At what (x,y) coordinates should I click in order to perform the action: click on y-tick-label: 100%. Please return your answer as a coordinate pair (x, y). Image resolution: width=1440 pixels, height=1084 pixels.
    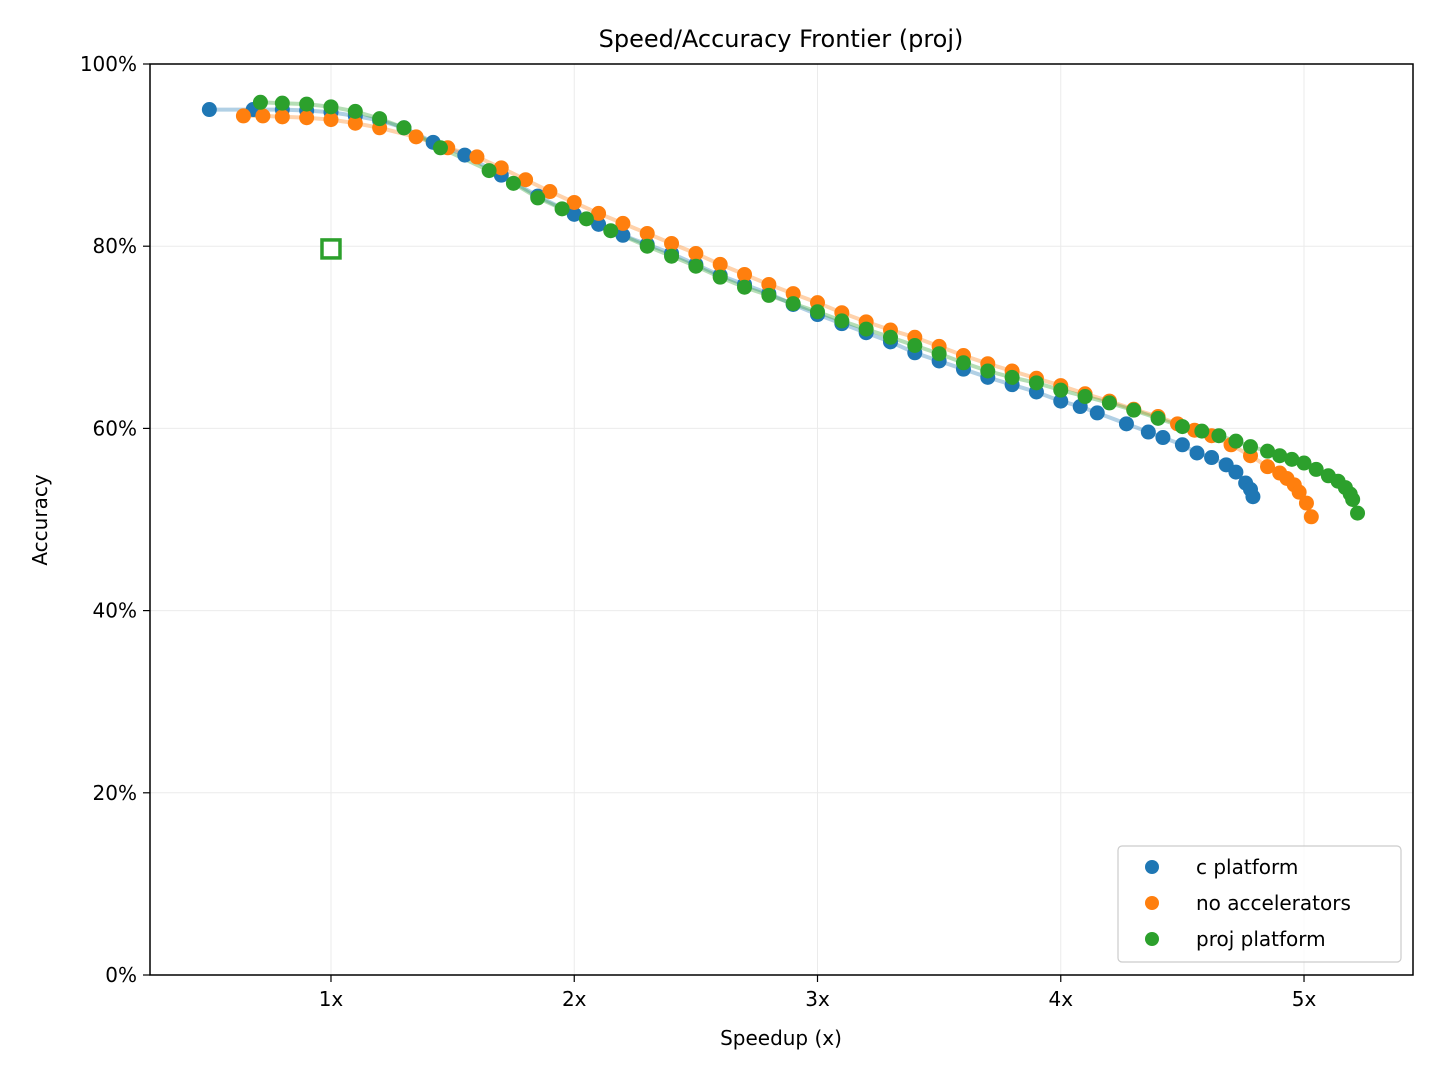
    Looking at the image, I should click on (108, 64).